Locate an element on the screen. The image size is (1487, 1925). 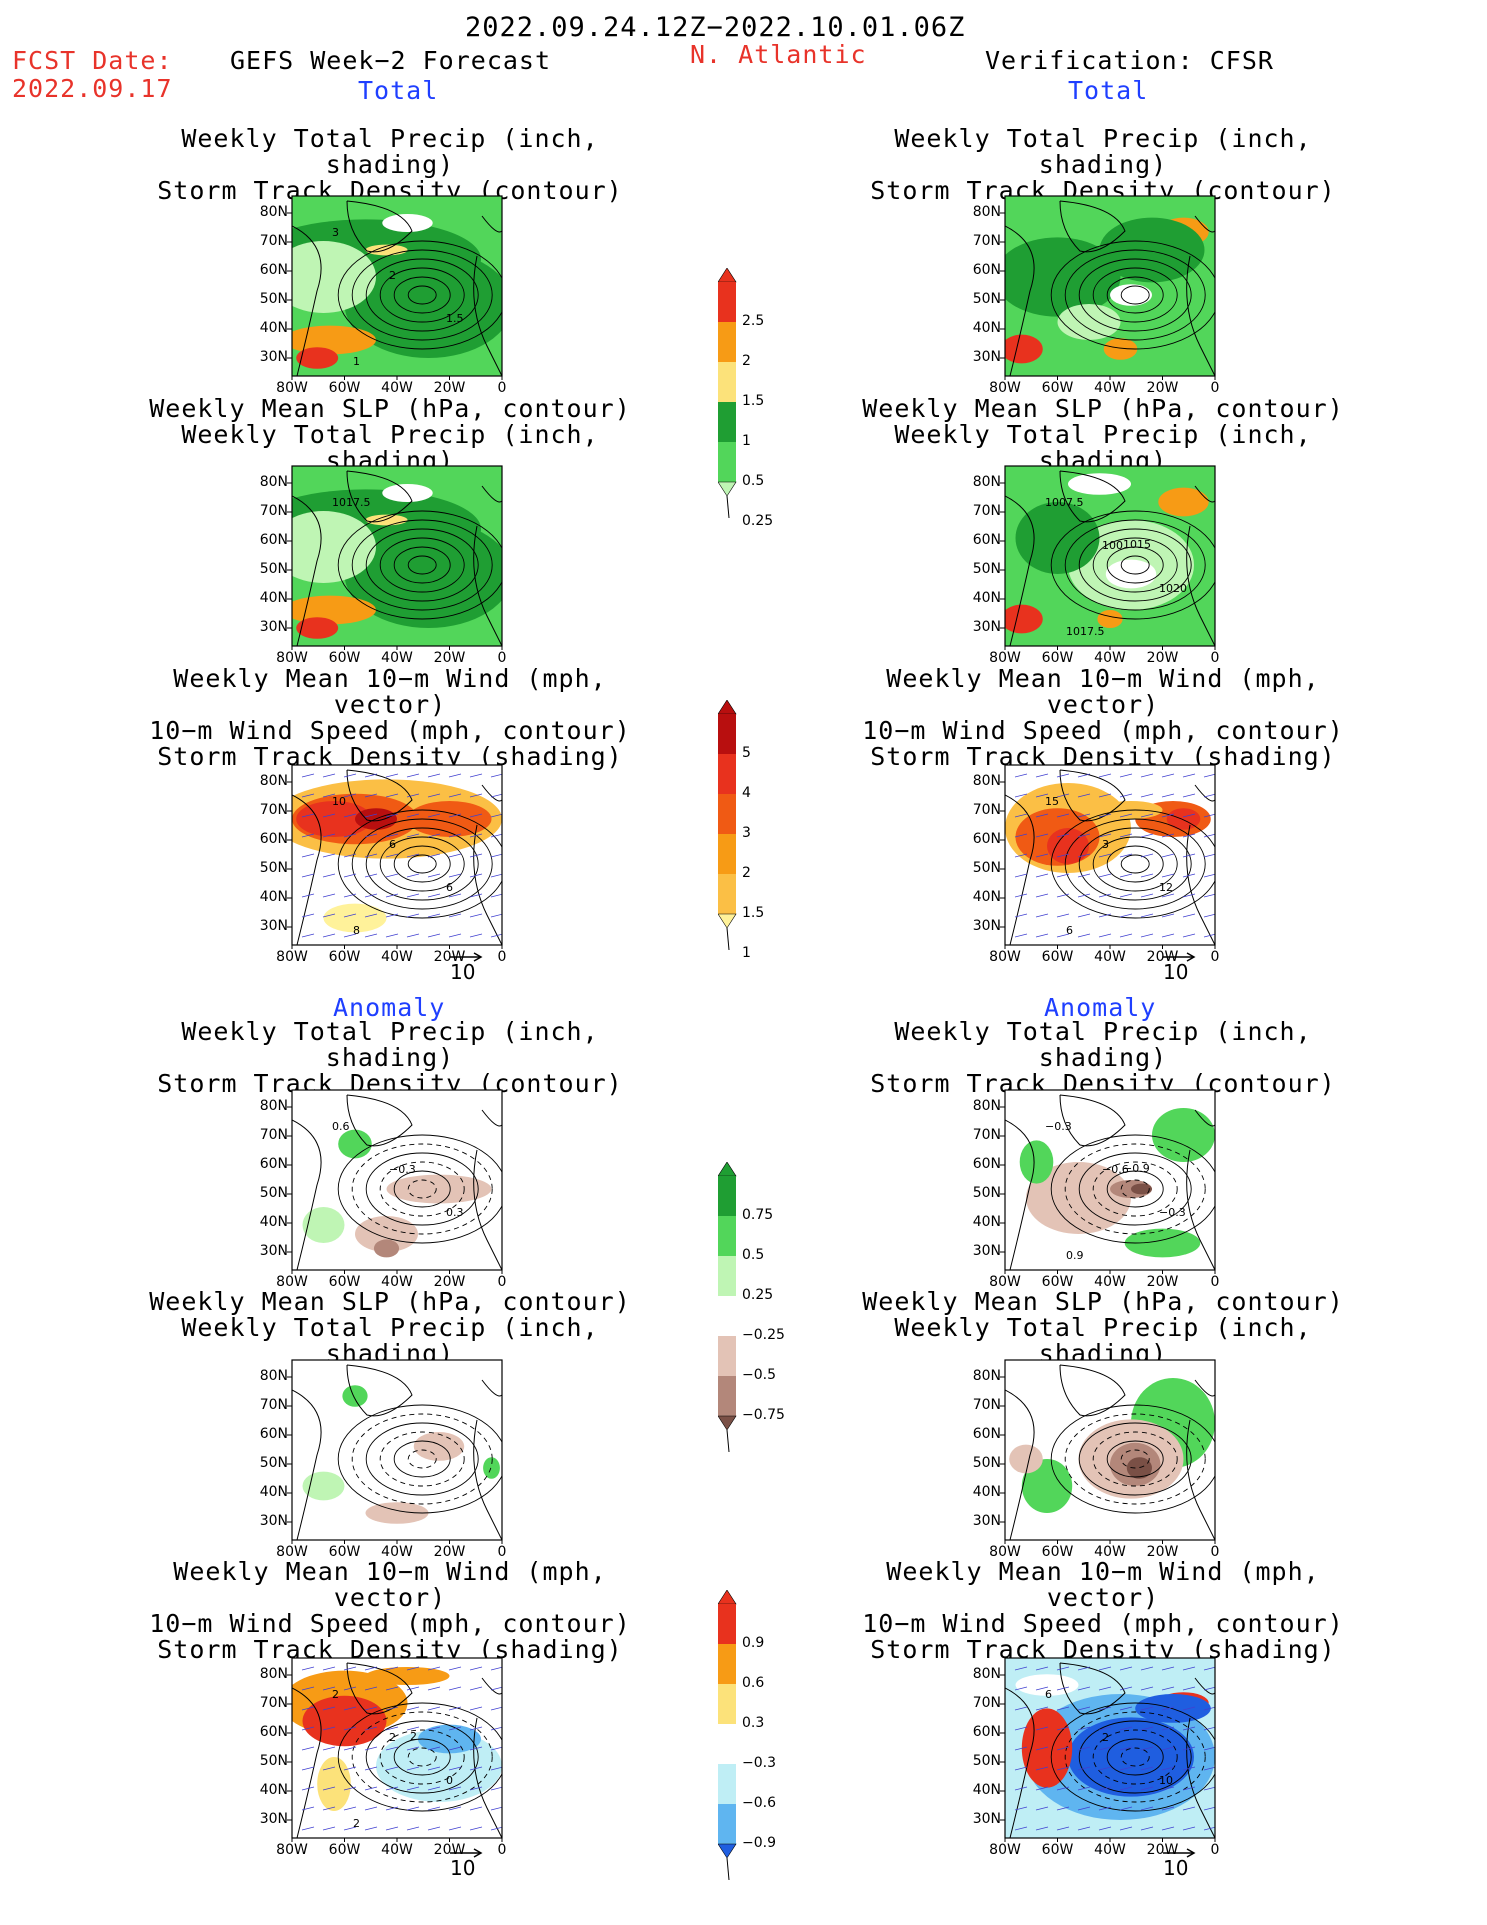
colorbar-label: 0.5 is located at coordinates (753, 1255).